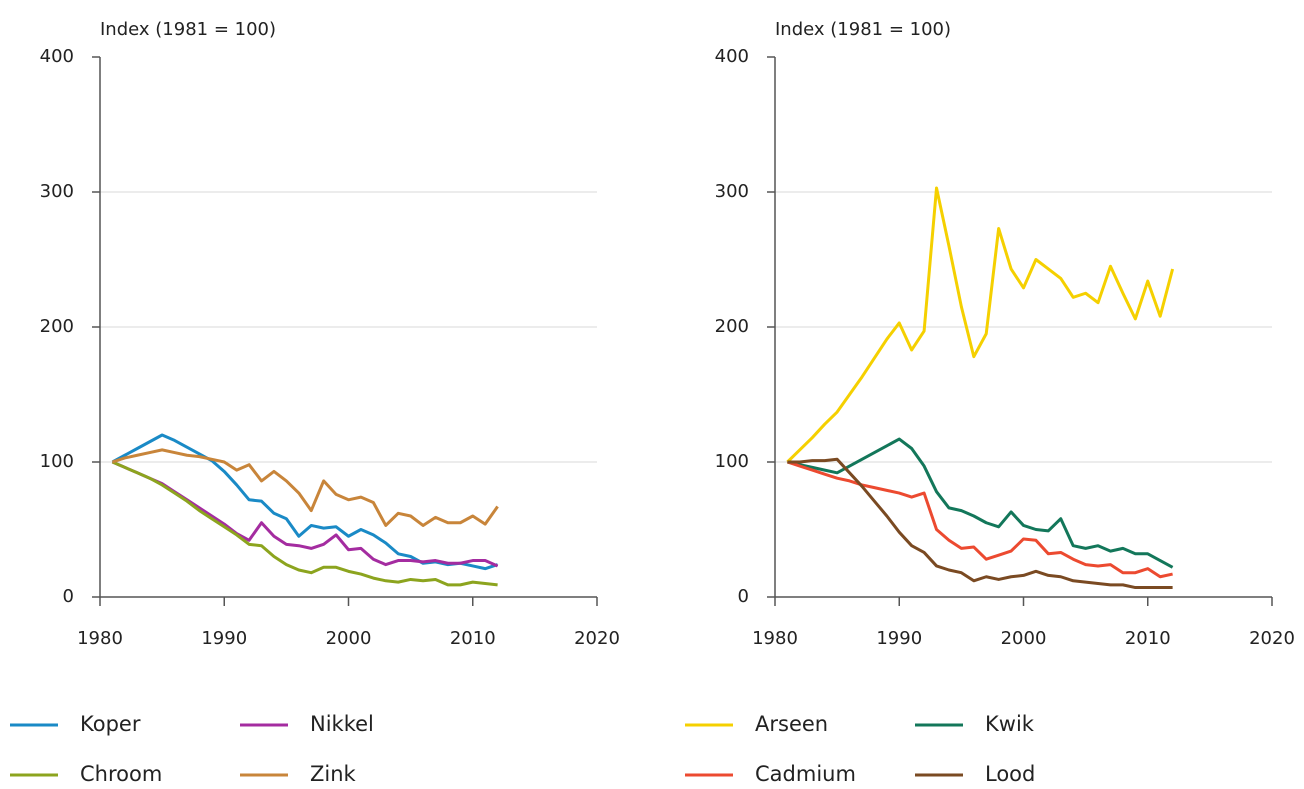  What do you see at coordinates (333, 774) in the screenshot?
I see `legend-label: Zink` at bounding box center [333, 774].